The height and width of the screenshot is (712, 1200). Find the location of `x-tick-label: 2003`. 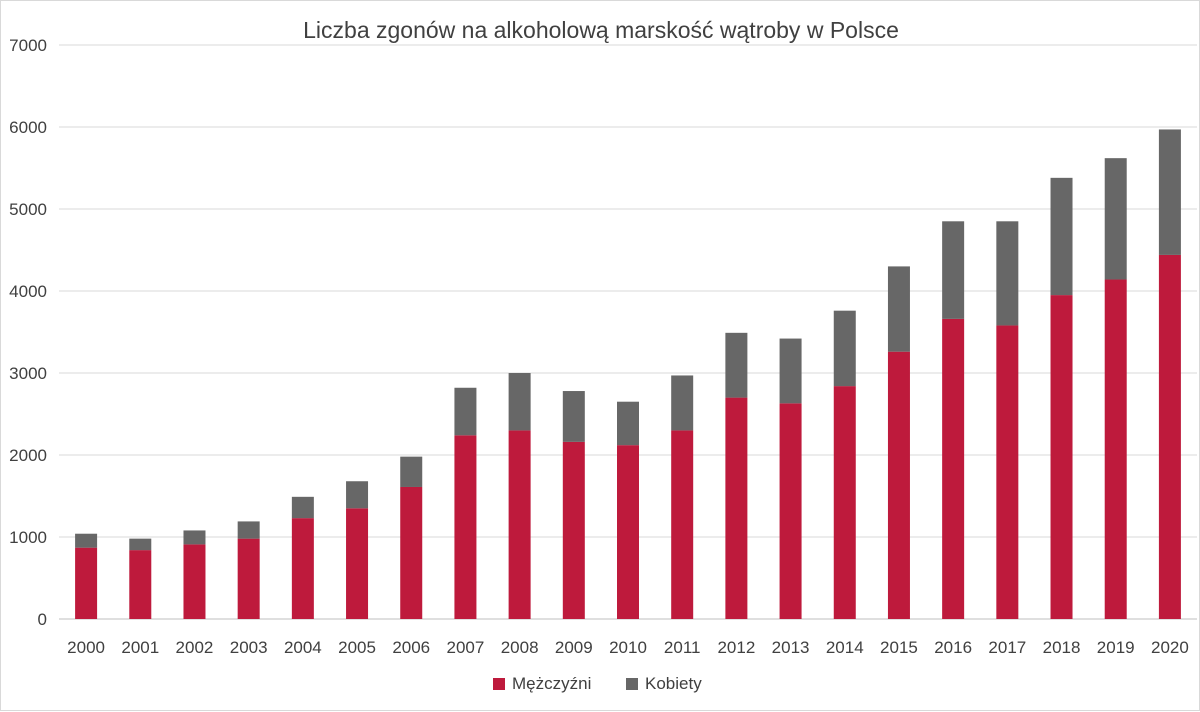

x-tick-label: 2003 is located at coordinates (249, 647).